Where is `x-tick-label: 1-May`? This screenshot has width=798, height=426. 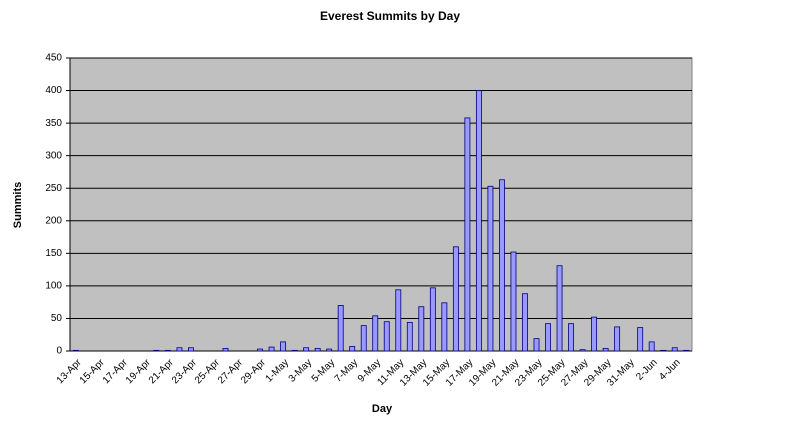
x-tick-label: 1-May is located at coordinates (277, 370).